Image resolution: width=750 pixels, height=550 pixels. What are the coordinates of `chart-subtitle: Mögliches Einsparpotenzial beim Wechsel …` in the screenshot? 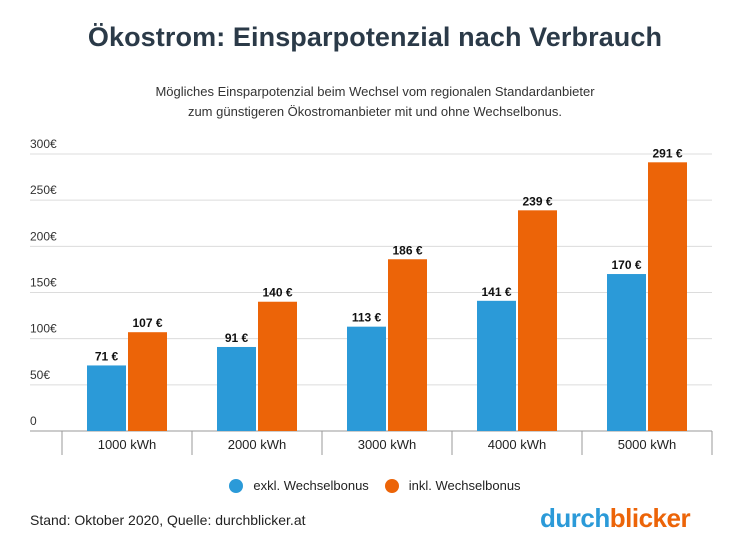 It's located at (375, 102).